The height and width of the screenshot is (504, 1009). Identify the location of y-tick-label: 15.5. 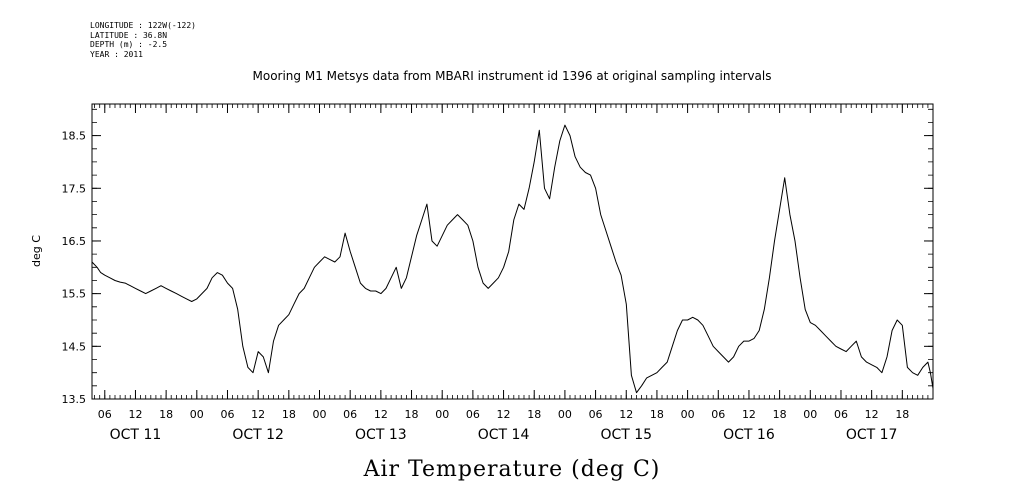
(74, 294).